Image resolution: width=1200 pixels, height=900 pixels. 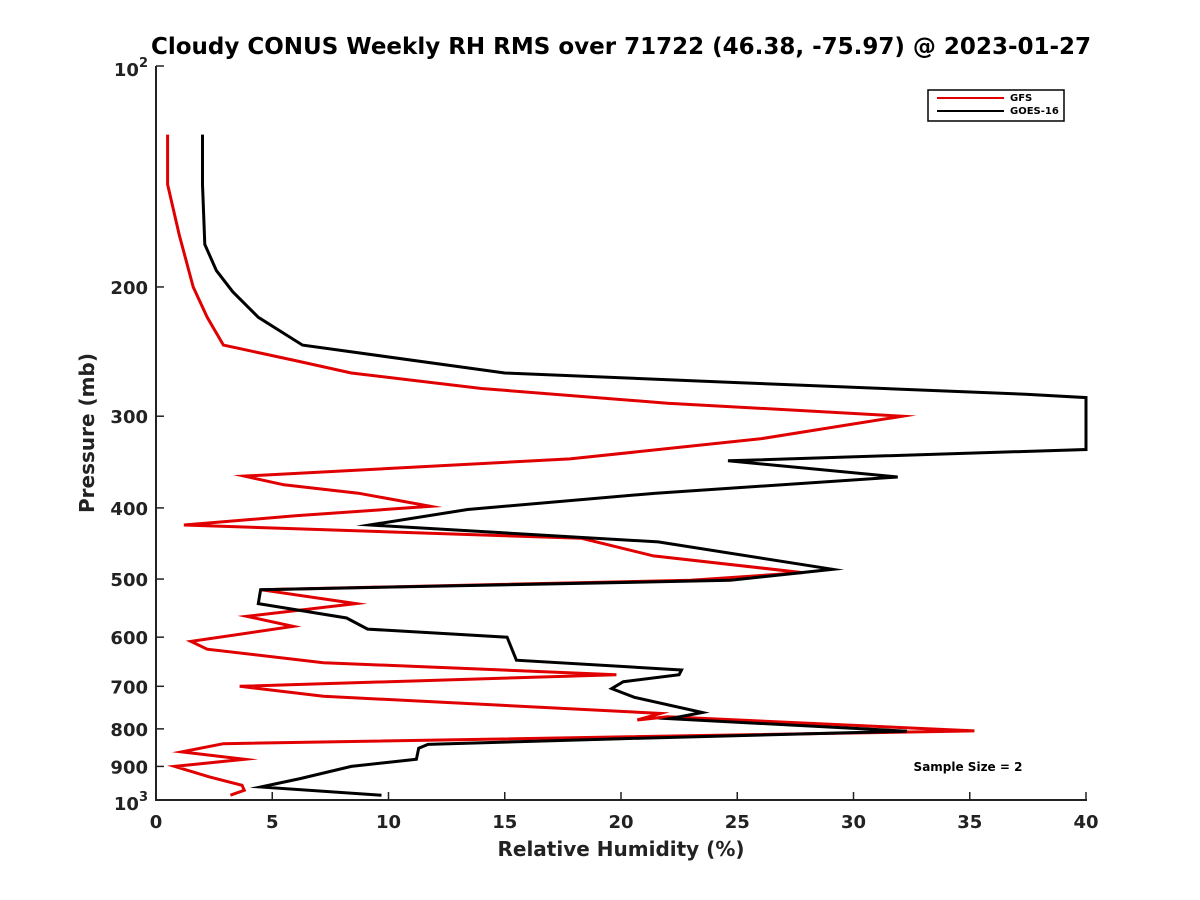 I want to click on y-tick-label: 500, so click(x=129, y=580).